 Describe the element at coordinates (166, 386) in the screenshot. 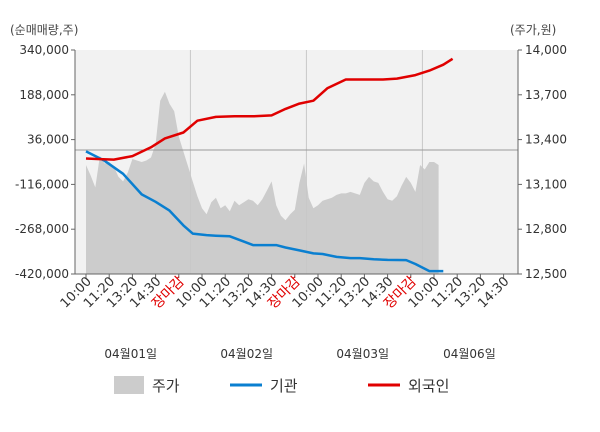

I see `legend-price-label: 주가` at that location.